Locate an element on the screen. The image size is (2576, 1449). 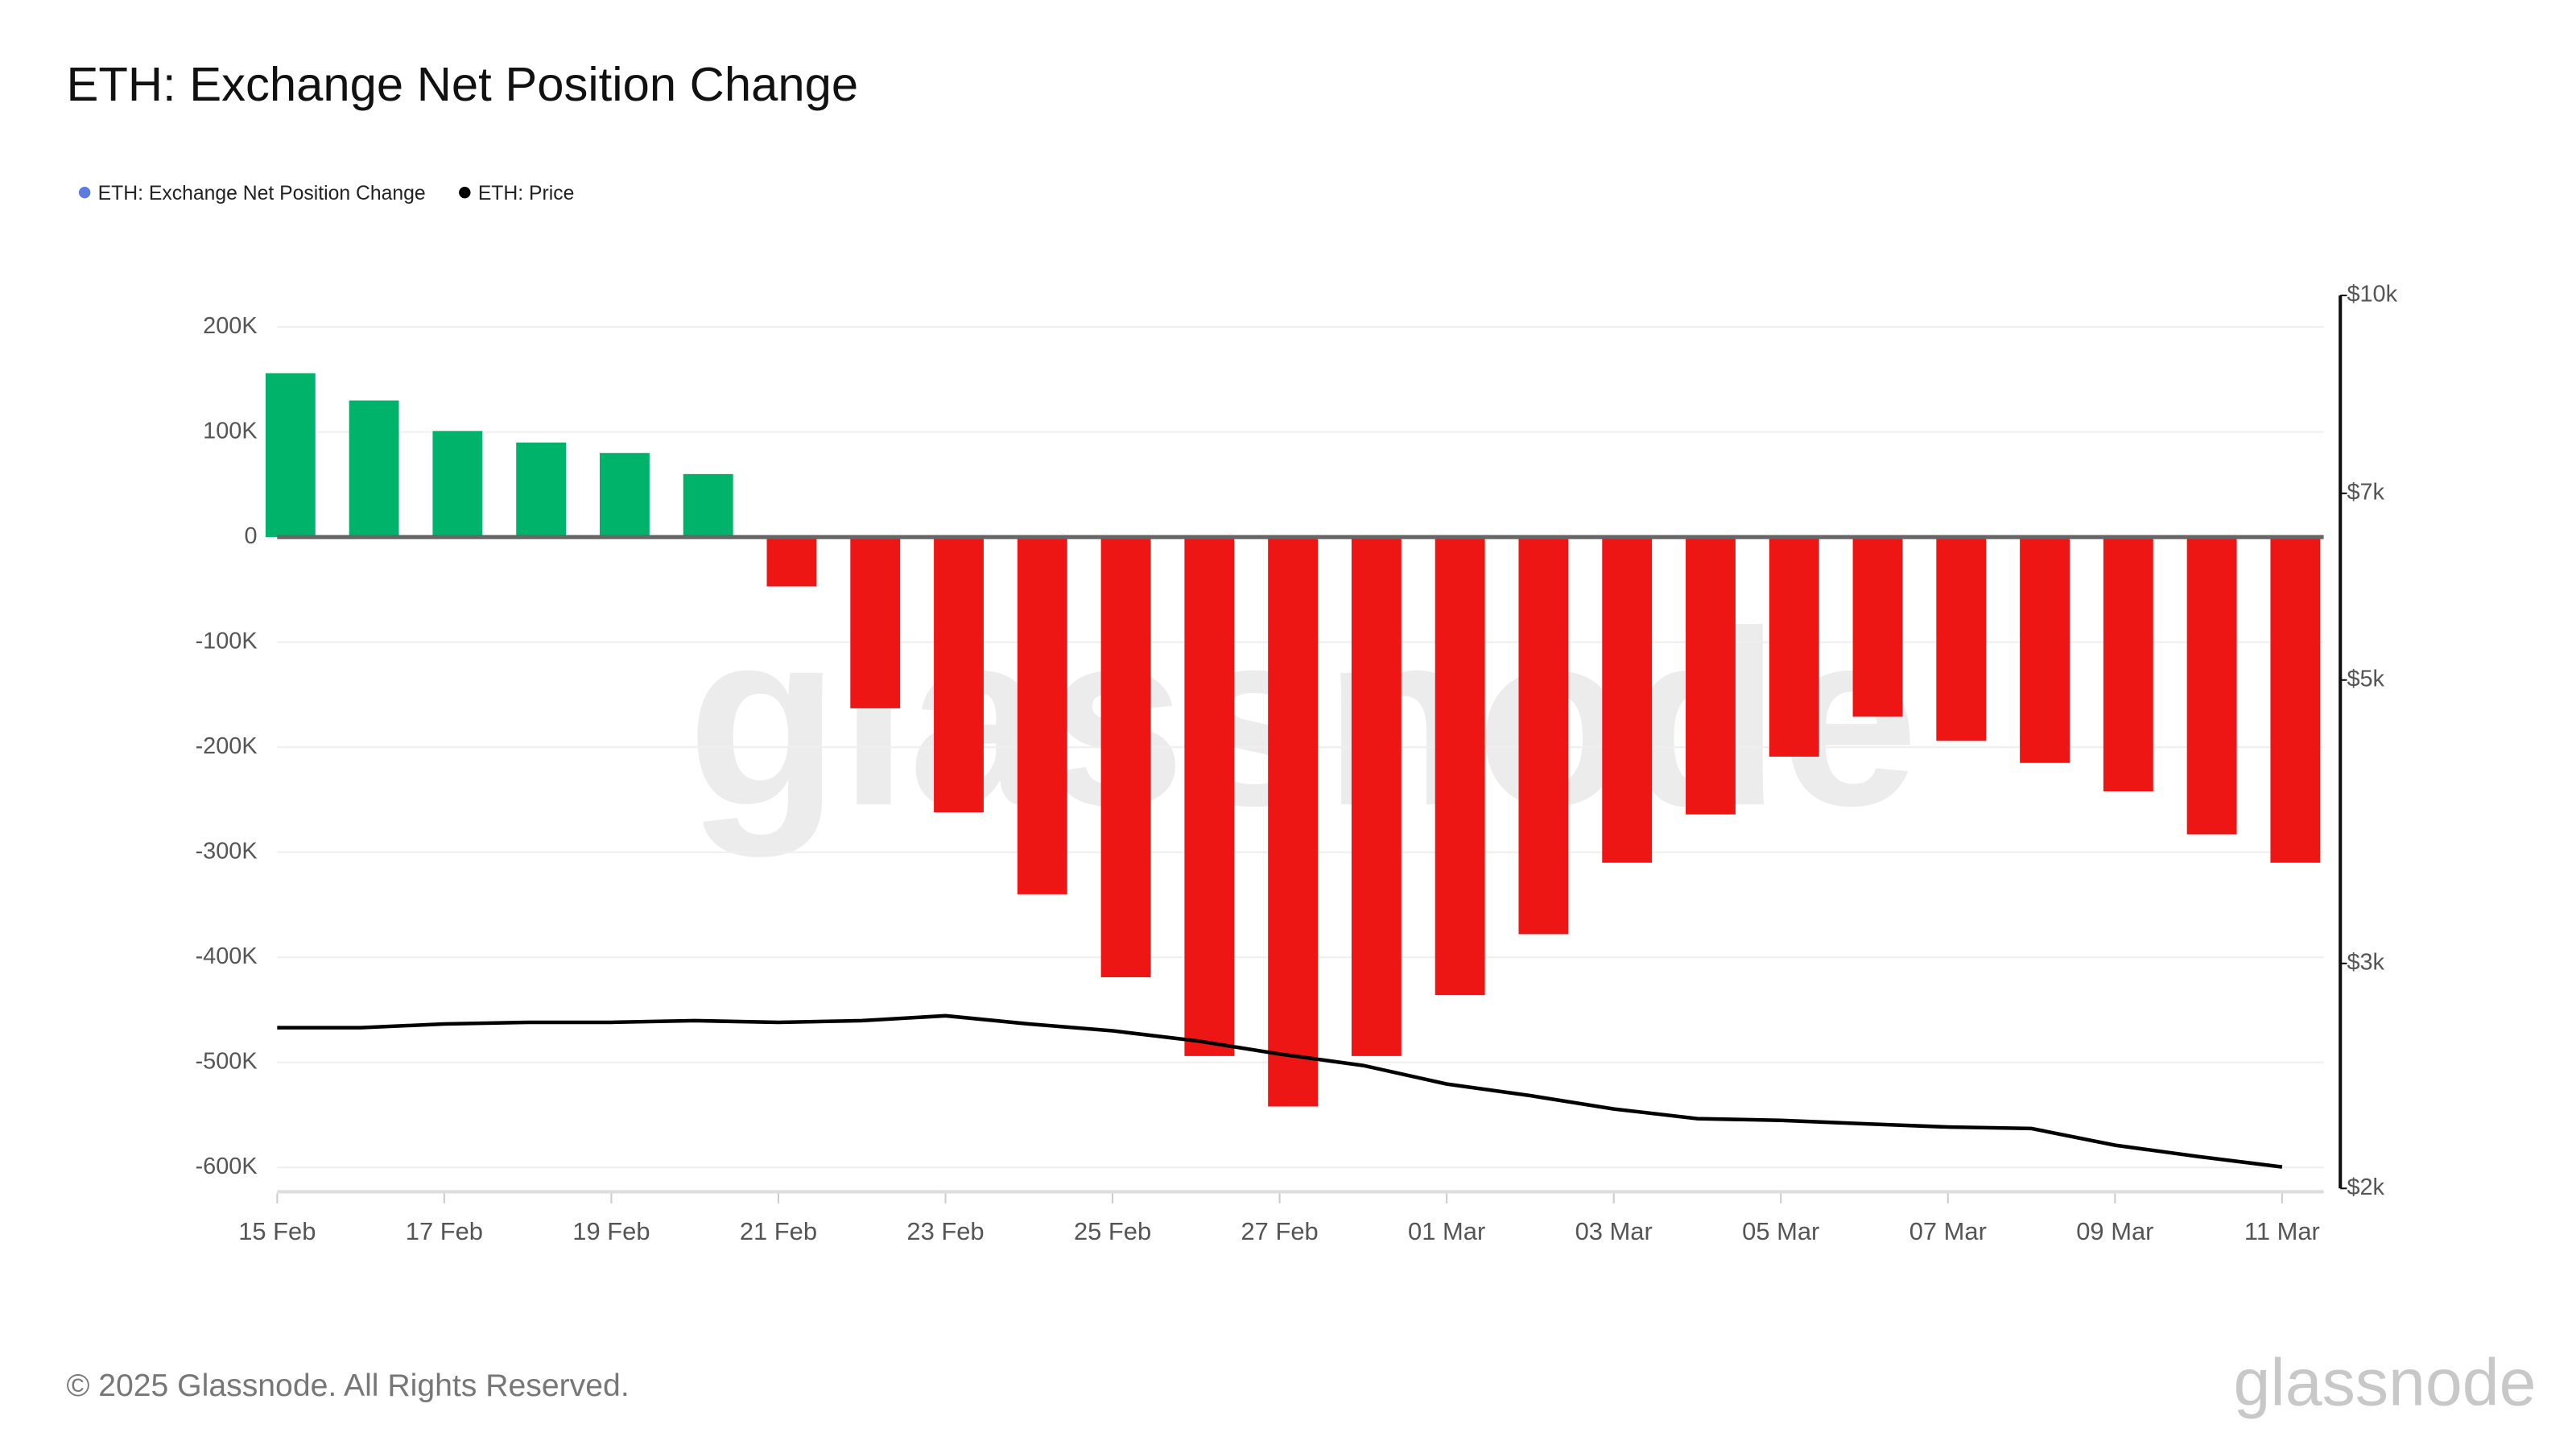
y-tick-label: -400K is located at coordinates (227, 956).